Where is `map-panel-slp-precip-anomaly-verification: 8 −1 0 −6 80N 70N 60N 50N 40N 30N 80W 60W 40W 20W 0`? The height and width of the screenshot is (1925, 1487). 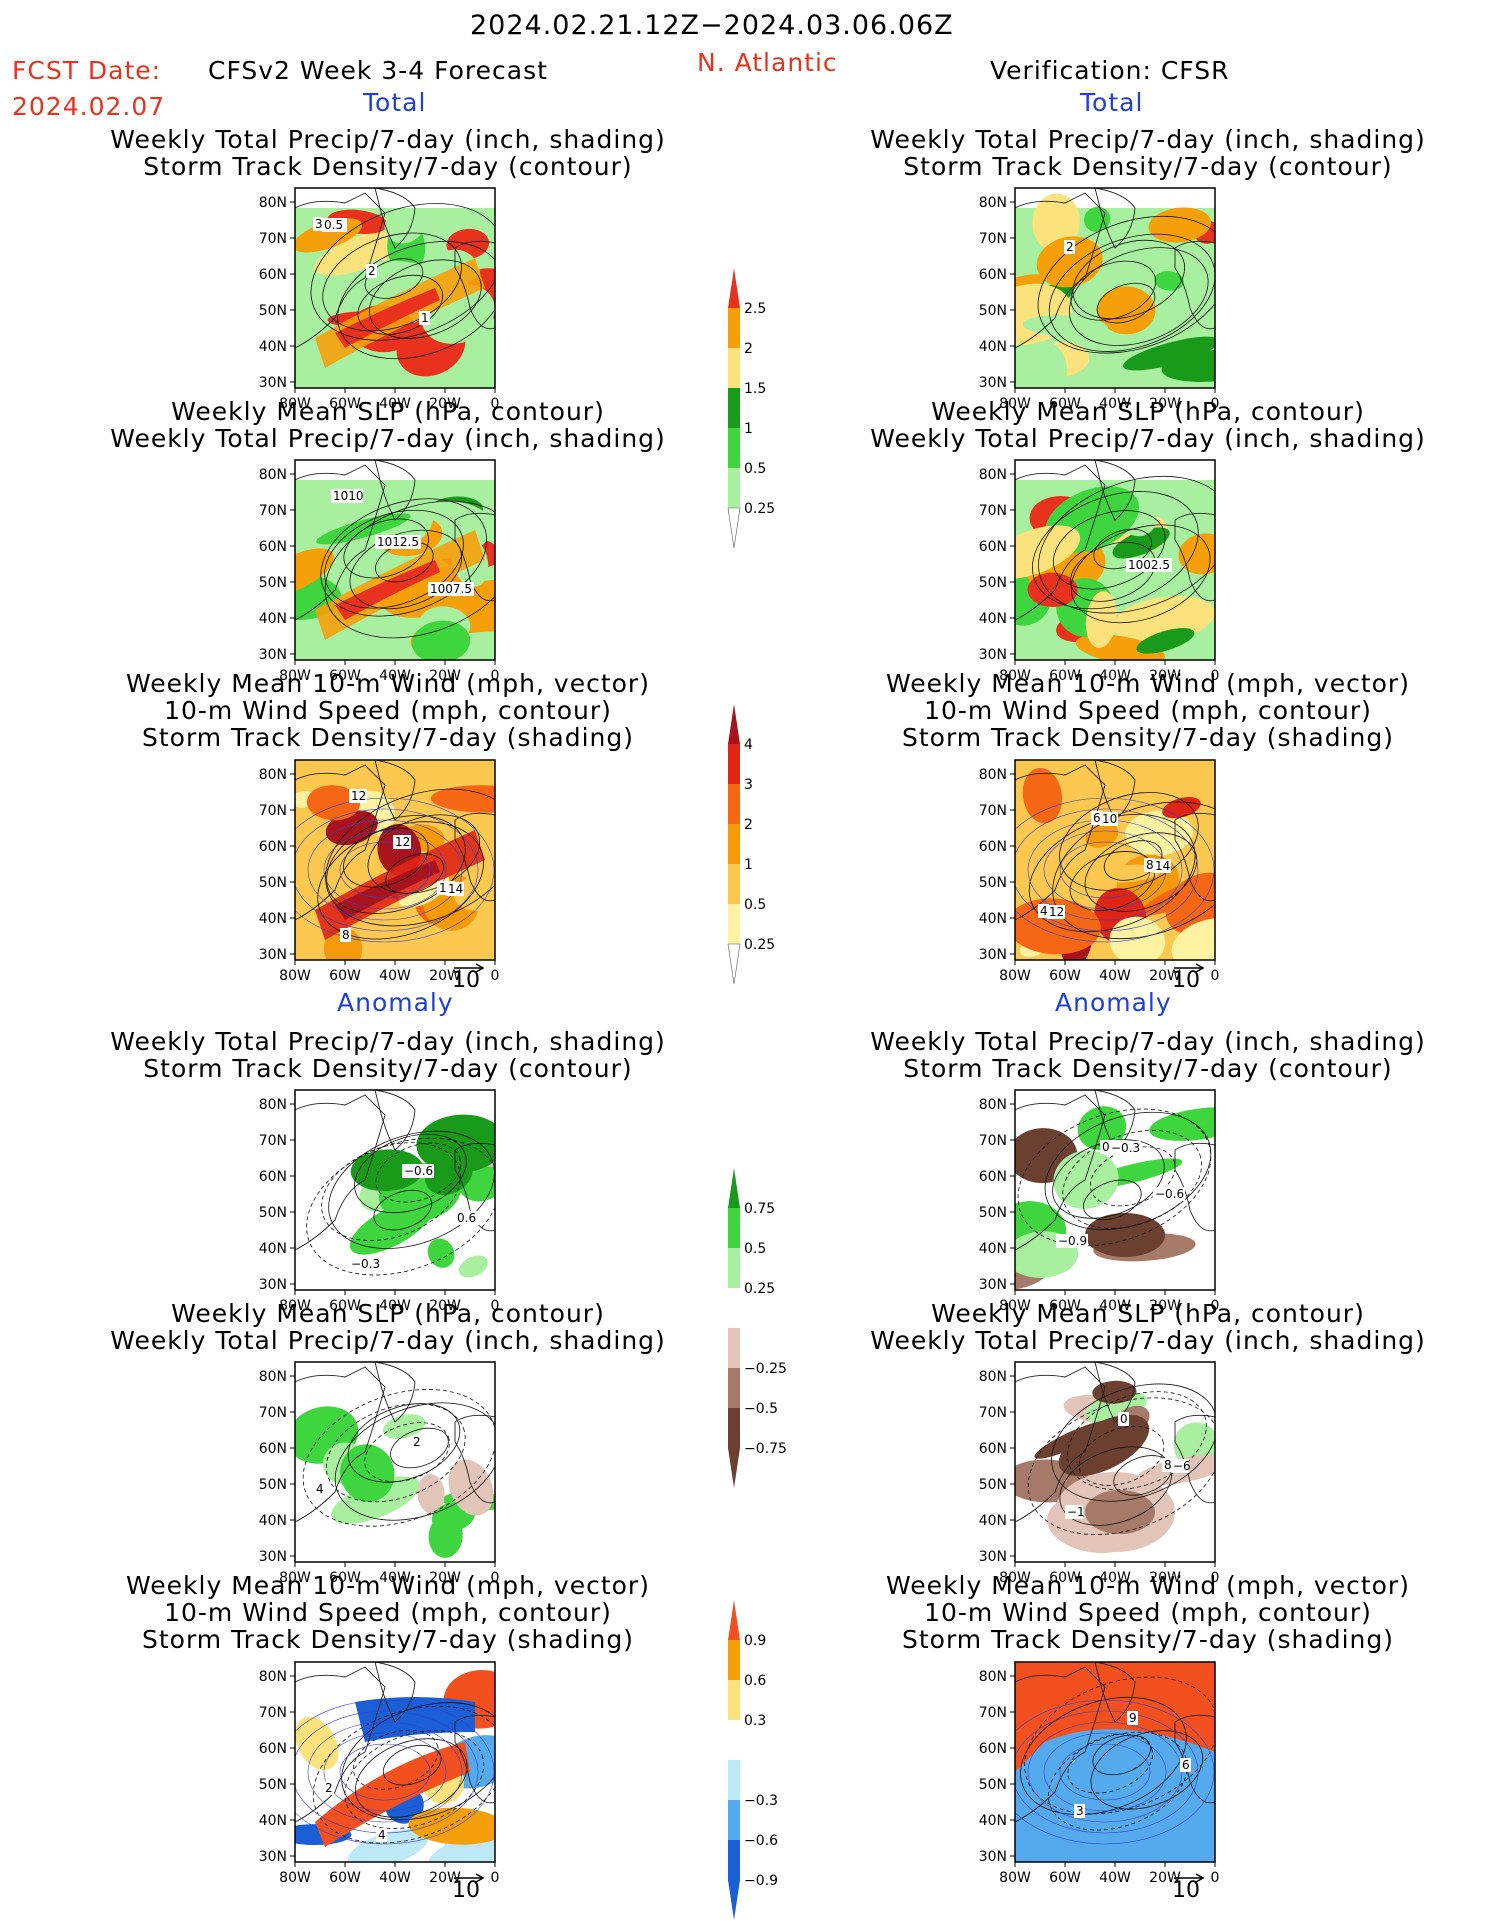
map-panel-slp-precip-anomaly-verification: 8 −1 0 −6 80N 70N 60N 50N 40N 30N 80W 60W 40W 20W 0 is located at coordinates (1099, 1473).